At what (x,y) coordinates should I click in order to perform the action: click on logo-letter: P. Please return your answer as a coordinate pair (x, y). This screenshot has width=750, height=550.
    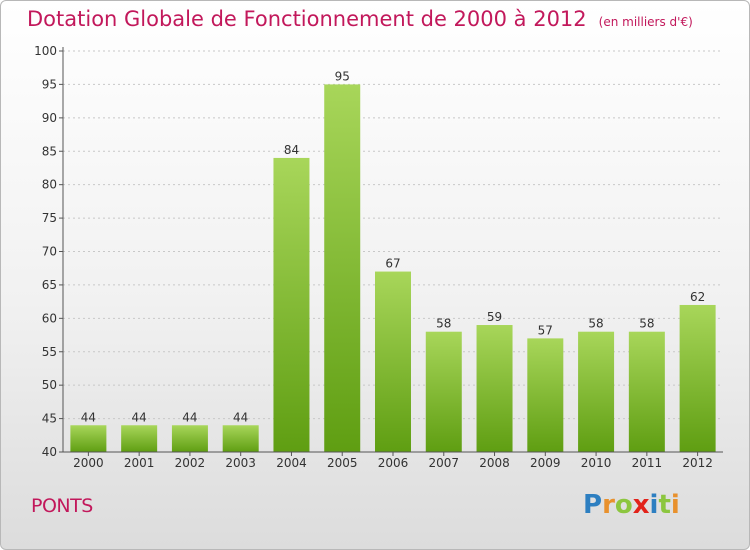
    Looking at the image, I should click on (593, 505).